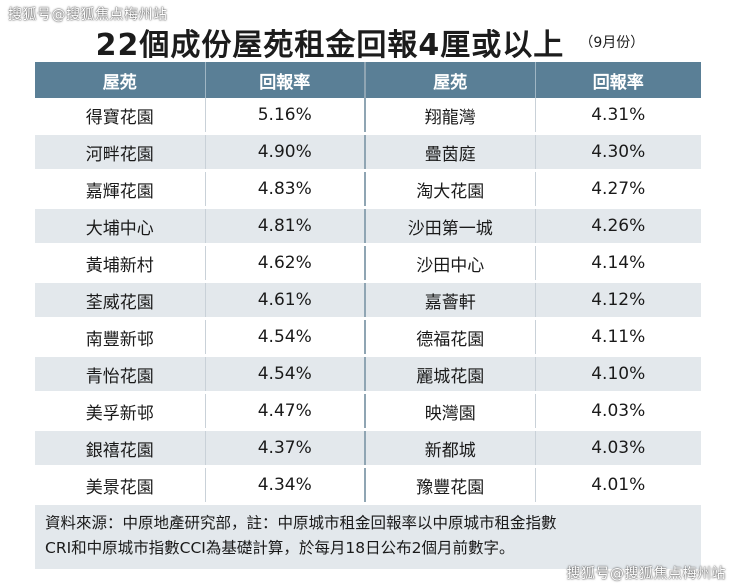 The height and width of the screenshot is (587, 740). Describe the element at coordinates (618, 152) in the screenshot. I see `cell-yield-right: 4.30%` at that location.